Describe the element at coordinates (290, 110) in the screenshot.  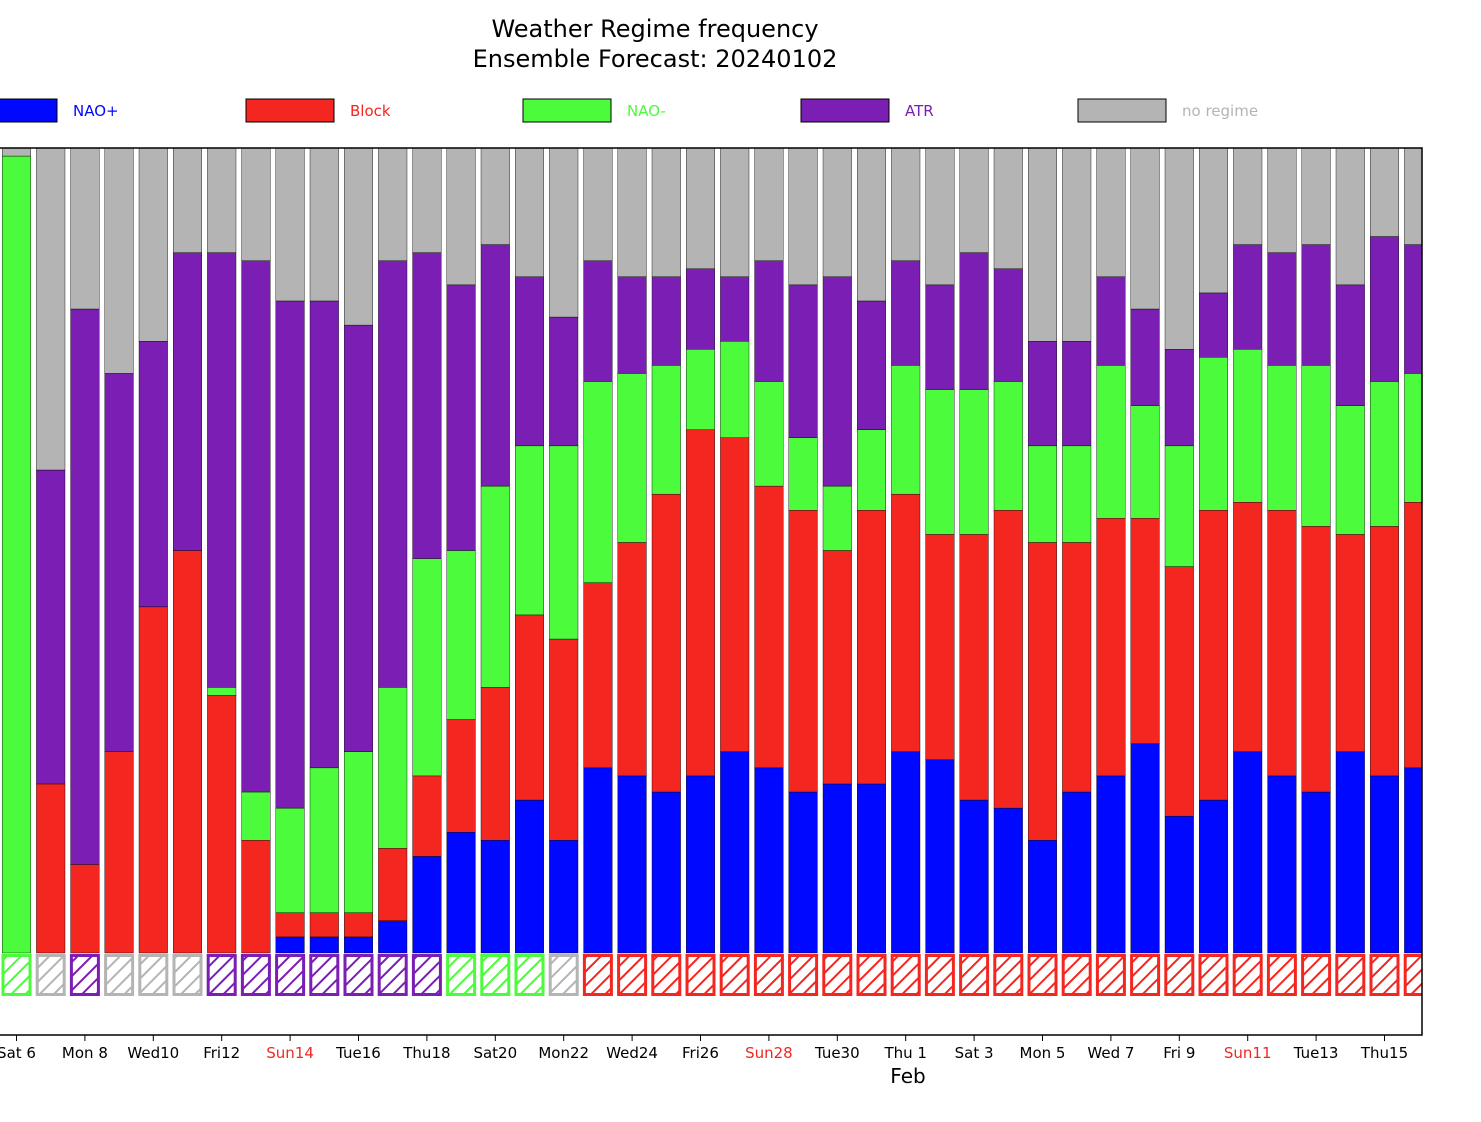
I see `legend-swatch-block` at that location.